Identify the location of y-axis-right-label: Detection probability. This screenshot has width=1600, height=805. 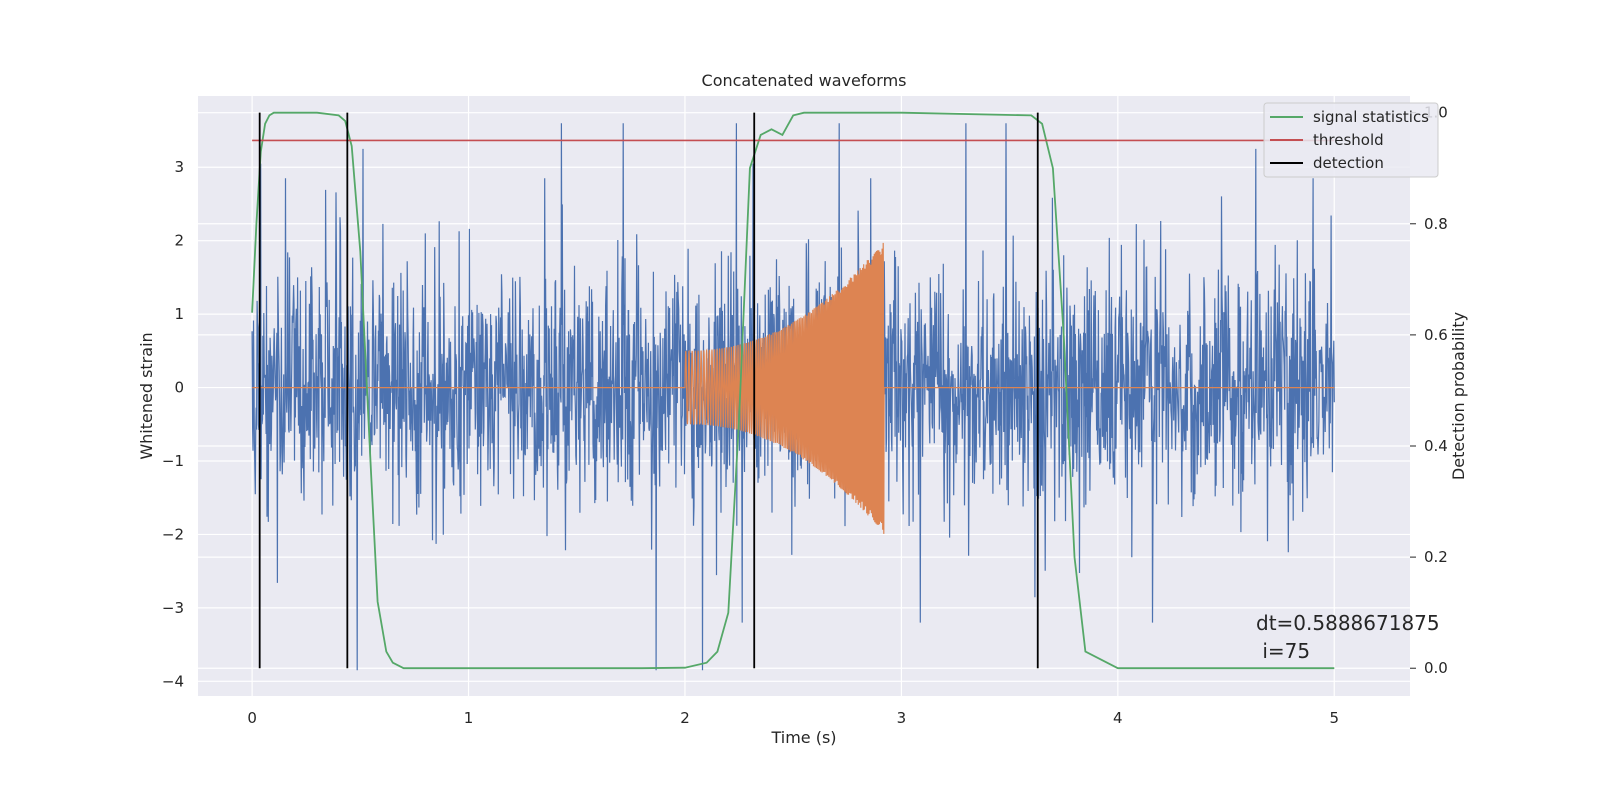
(1458, 396).